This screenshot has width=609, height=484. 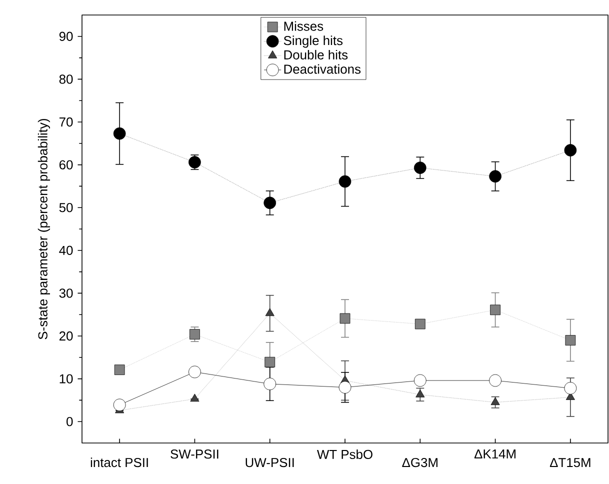 I want to click on y-tick-label: 90, so click(x=66, y=36).